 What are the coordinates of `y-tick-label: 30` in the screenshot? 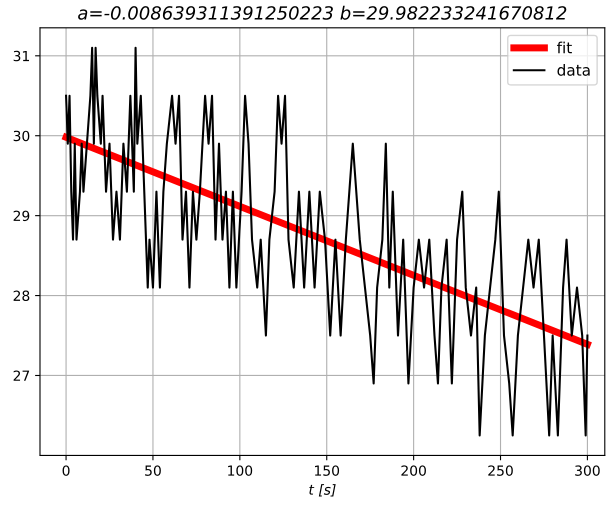 It's located at (22, 136).